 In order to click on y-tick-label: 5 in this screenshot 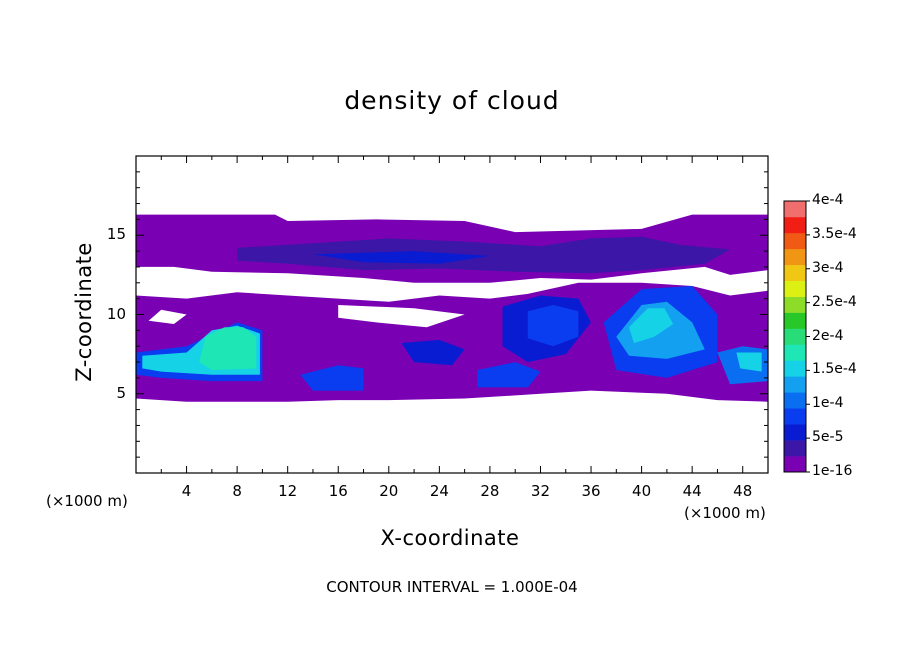, I will do `click(121, 392)`.